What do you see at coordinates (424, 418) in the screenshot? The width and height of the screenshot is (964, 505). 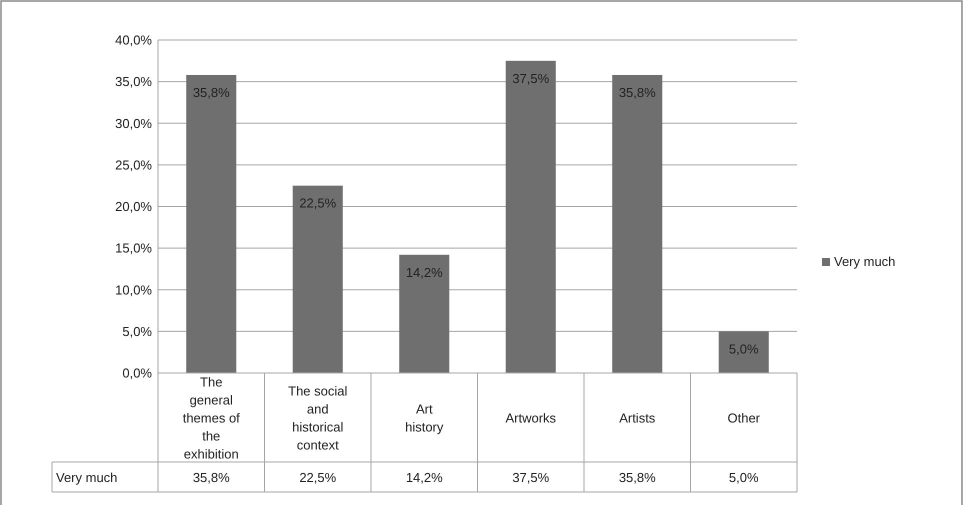 I see `x-tick-label: Art history` at bounding box center [424, 418].